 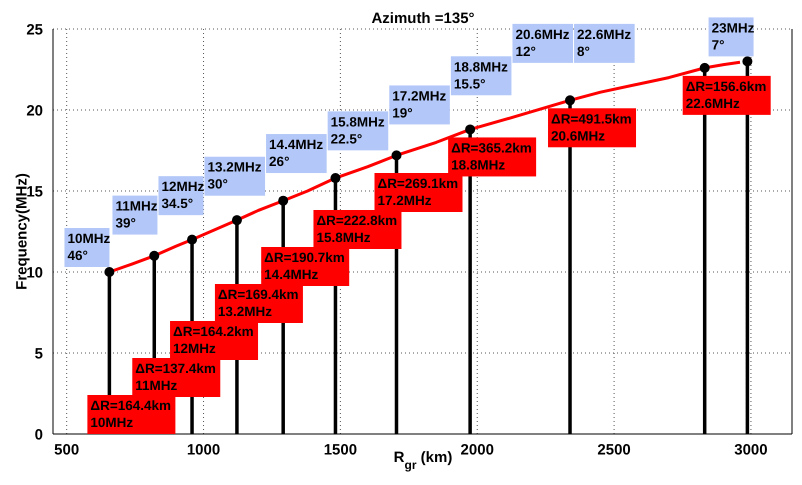 What do you see at coordinates (304, 266) in the screenshot?
I see `annotation: ΔR=190.7km 14.4MHz` at bounding box center [304, 266].